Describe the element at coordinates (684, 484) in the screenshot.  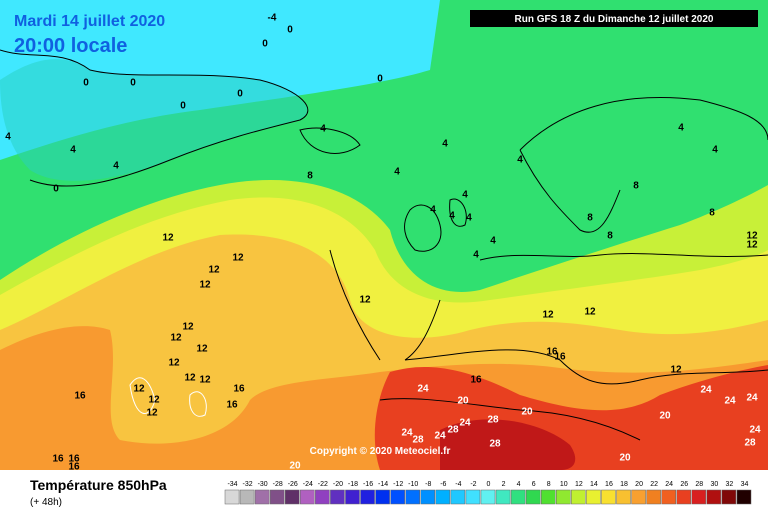
I see `scale-tick: 26` at that location.